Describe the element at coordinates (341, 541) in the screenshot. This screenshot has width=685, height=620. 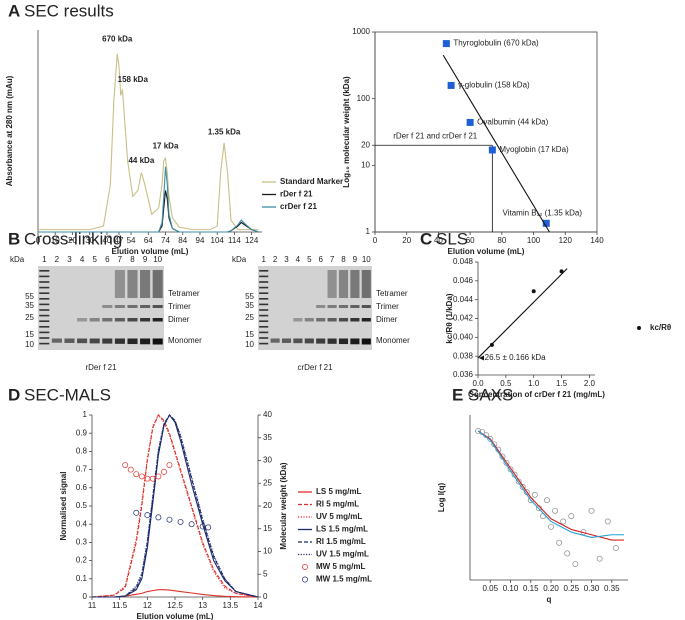
I see `legend-label: RI 1.5 mg/mL` at that location.